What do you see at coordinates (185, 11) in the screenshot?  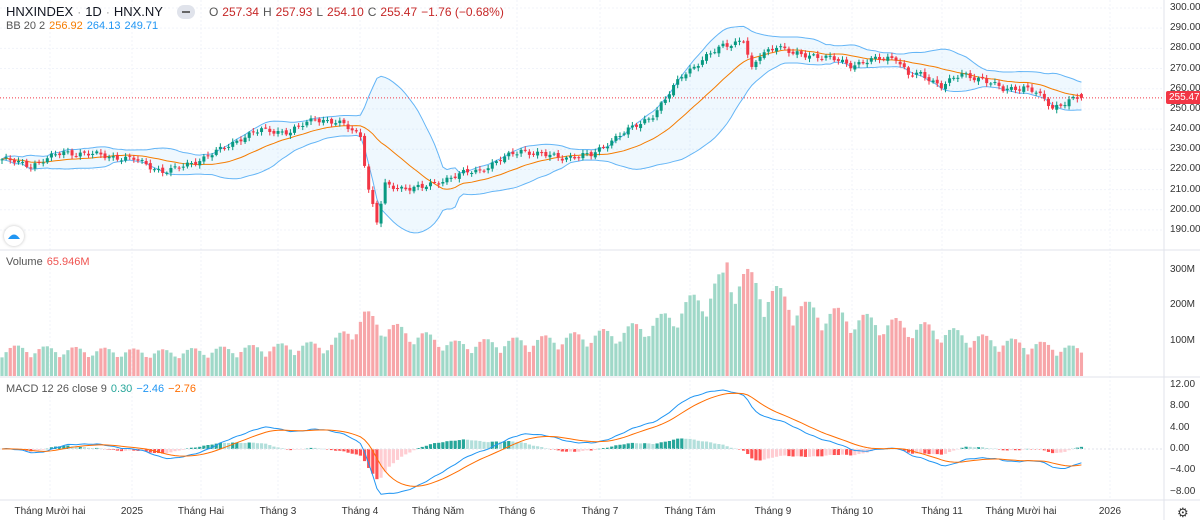 I see `collapse-legend-button` at bounding box center [185, 11].